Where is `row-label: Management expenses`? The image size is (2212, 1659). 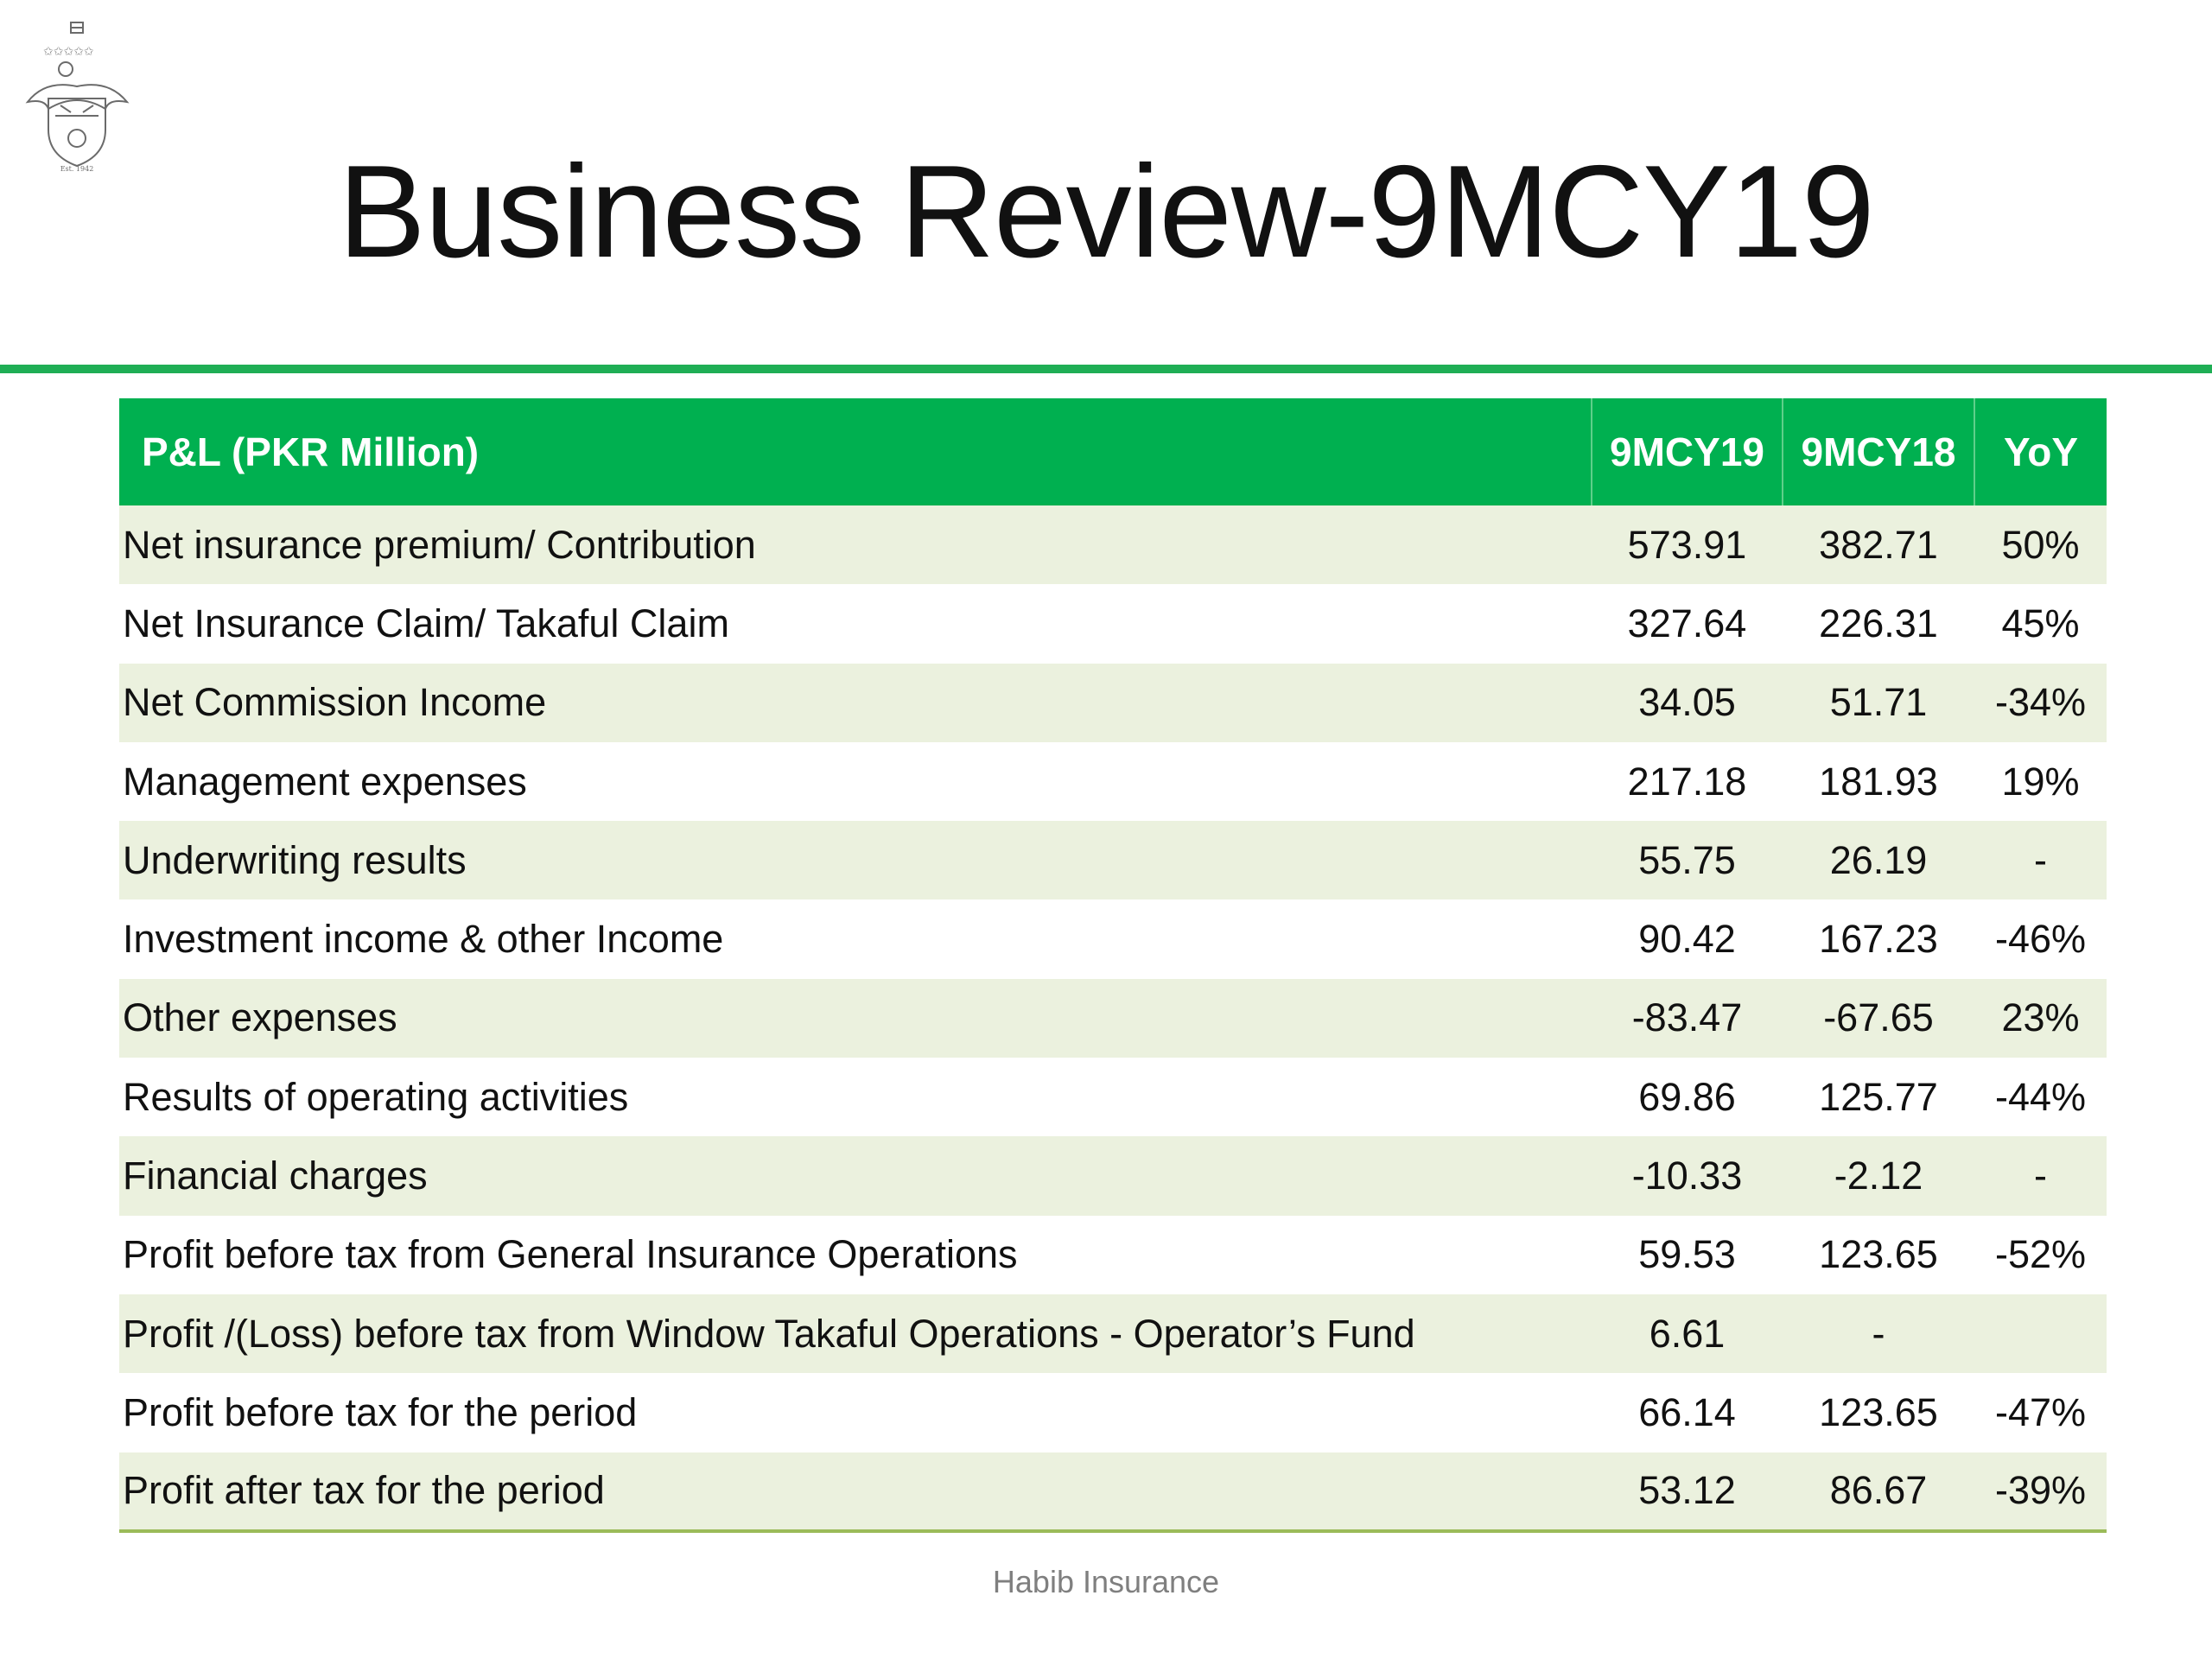 row-label: Management expenses is located at coordinates (325, 781).